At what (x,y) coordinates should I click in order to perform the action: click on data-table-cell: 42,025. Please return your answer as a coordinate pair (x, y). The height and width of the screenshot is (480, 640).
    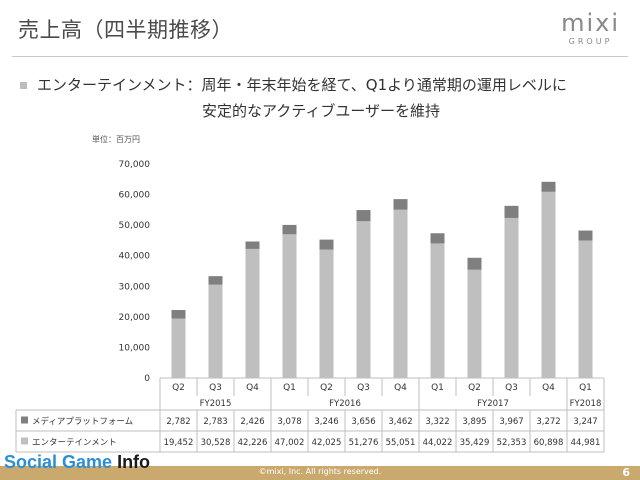
    Looking at the image, I should click on (327, 443).